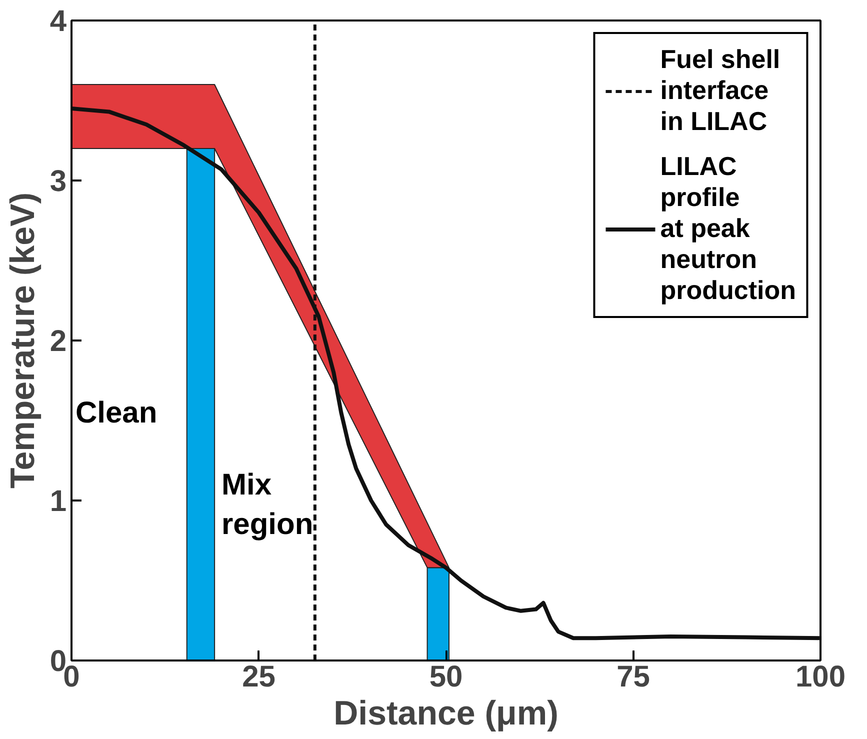  I want to click on legend-label: LILAC profile at peak neutron production, so click(728, 228).